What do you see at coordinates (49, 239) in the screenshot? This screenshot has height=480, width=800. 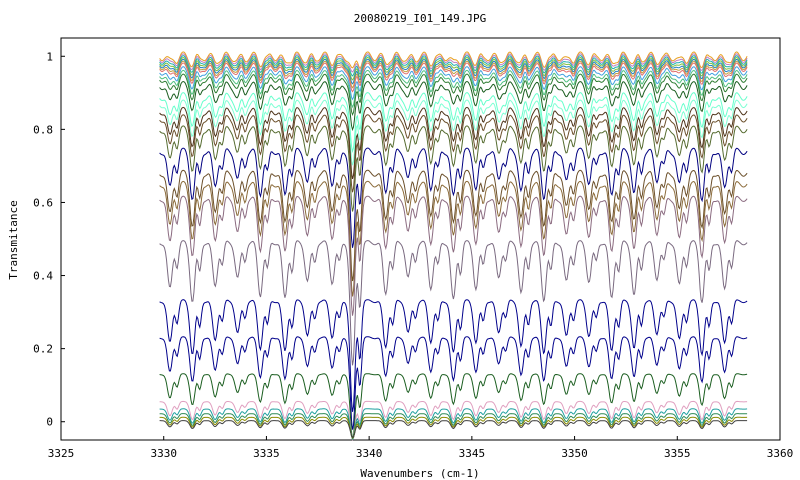 I see `y-axis: 0 0.2 0.4 0.6 0.8 1` at bounding box center [49, 239].